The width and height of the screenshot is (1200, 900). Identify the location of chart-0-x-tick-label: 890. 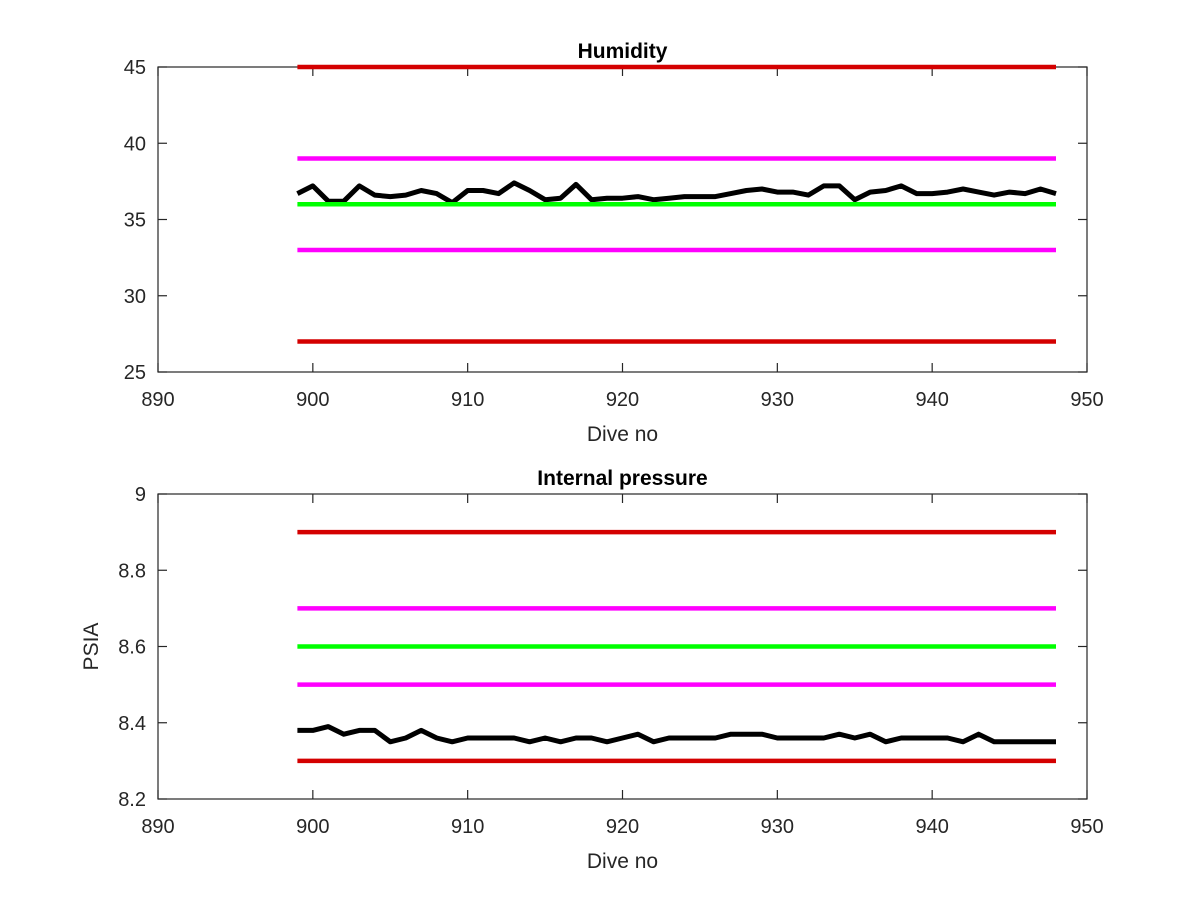
(157, 400).